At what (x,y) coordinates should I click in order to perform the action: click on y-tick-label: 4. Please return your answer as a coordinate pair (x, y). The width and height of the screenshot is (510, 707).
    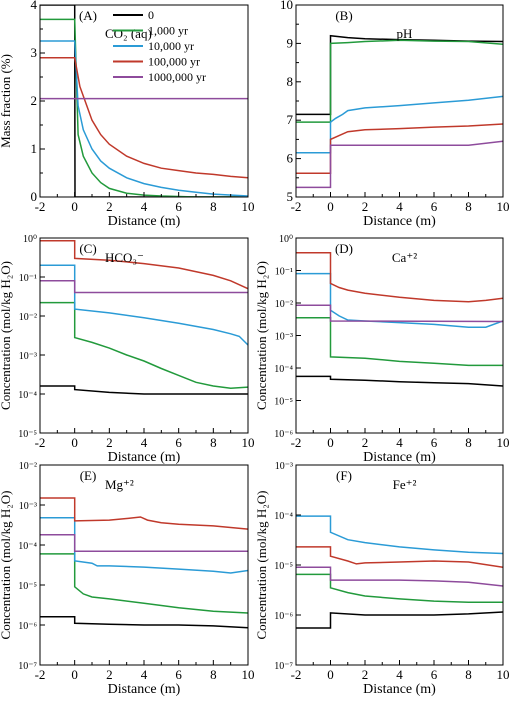
    Looking at the image, I should click on (34, 6).